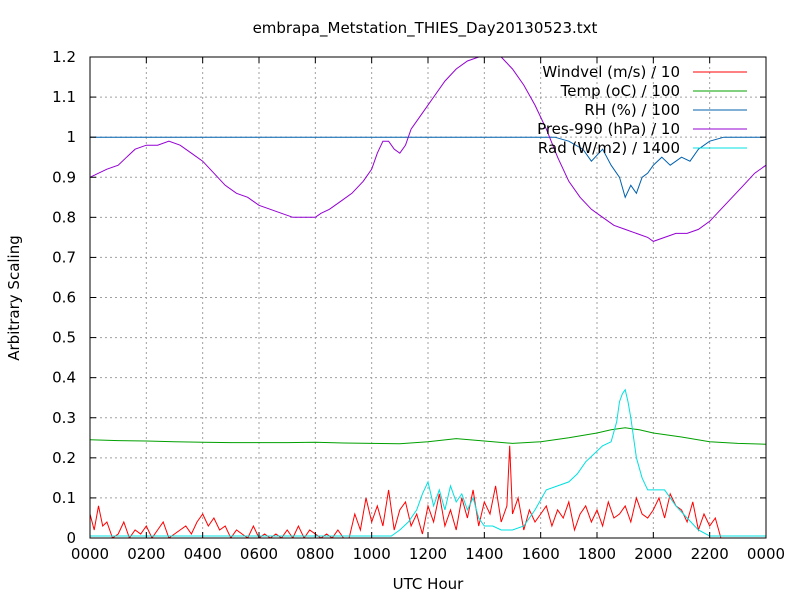 The width and height of the screenshot is (800, 600). I want to click on x-tick-label: 0200, so click(146, 554).